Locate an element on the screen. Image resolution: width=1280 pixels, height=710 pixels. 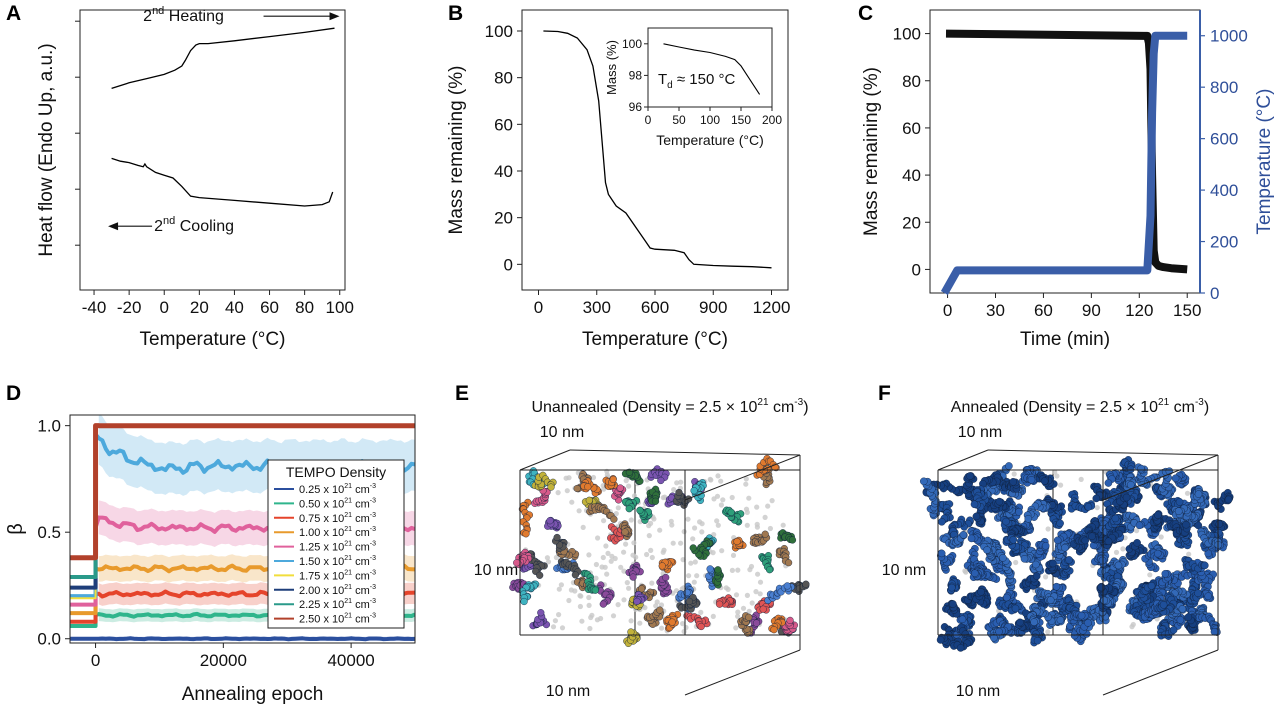
panel-c-y-tick-label: 20 is located at coordinates (911, 222).